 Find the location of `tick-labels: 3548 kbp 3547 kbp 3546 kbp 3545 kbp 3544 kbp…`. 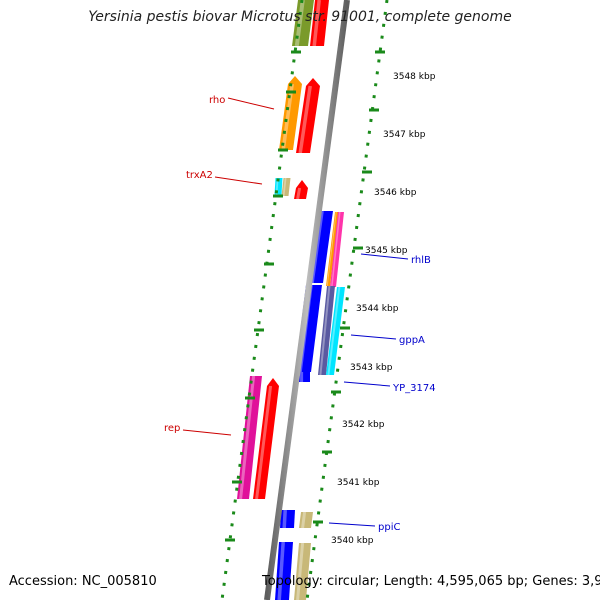

tick-labels: 3548 kbp 3547 kbp 3546 kbp 3545 kbp 3544 kbp… is located at coordinates (383, 309).